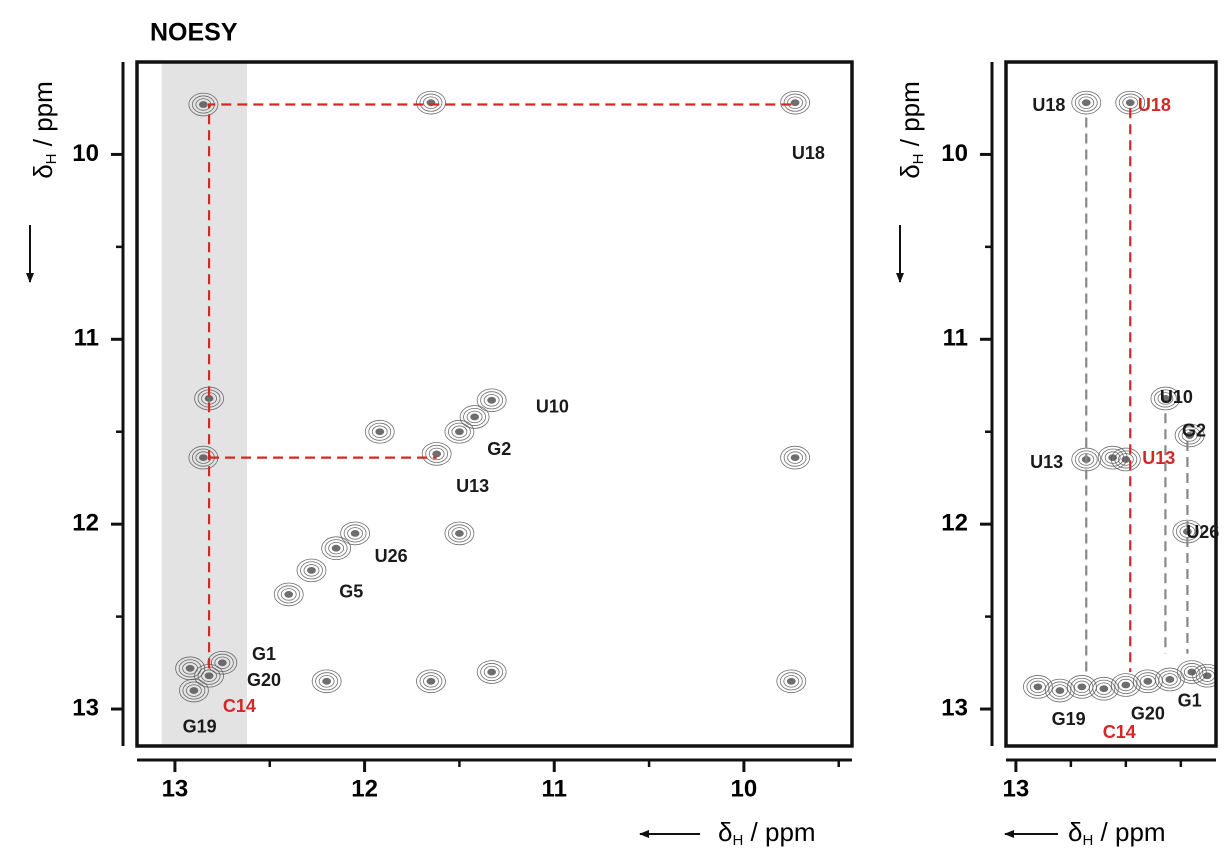 This screenshot has width=1226, height=859. What do you see at coordinates (1190, 700) in the screenshot?
I see `peak-label: G1` at bounding box center [1190, 700].